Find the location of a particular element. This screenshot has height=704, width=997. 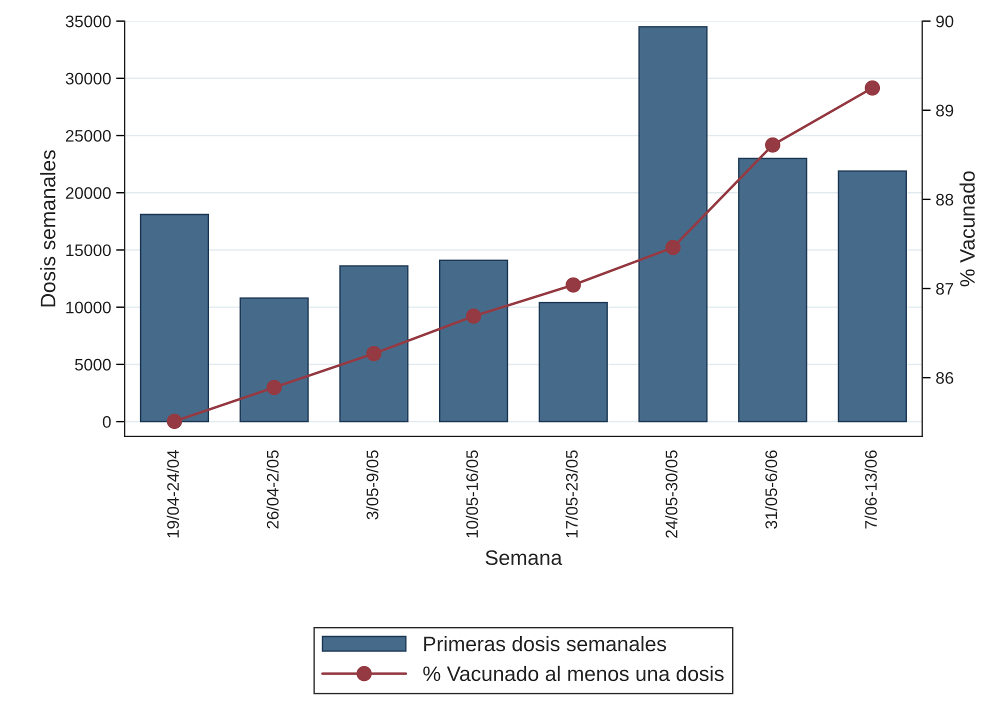

y2-tick-label: 88 is located at coordinates (945, 200).